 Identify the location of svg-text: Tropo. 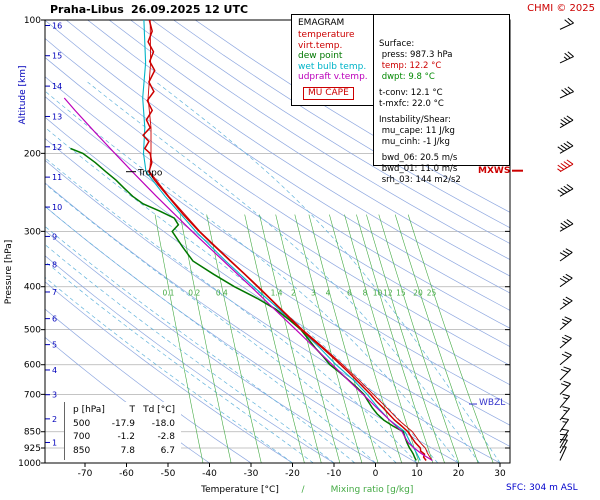
(150, 174).